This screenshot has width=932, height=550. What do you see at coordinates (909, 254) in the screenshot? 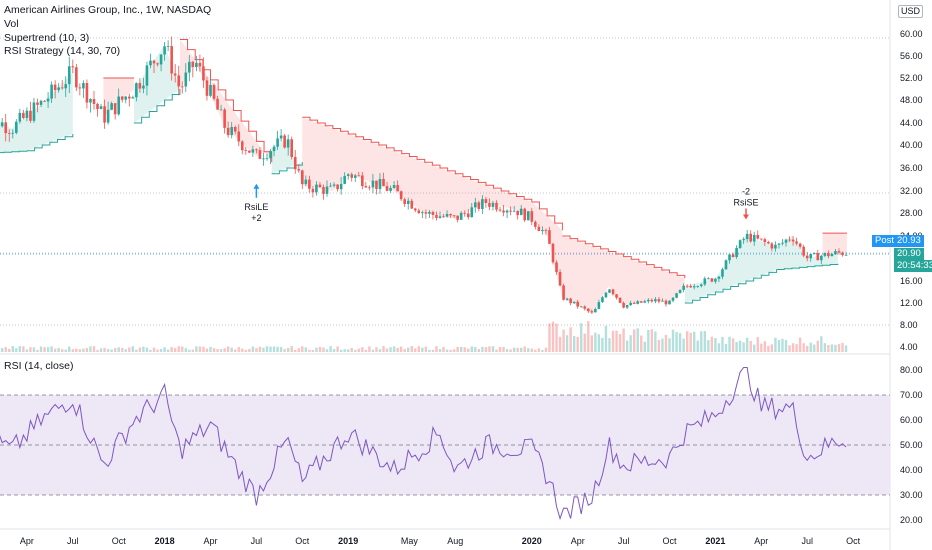
I see `last-price-box: 20.90` at bounding box center [909, 254].